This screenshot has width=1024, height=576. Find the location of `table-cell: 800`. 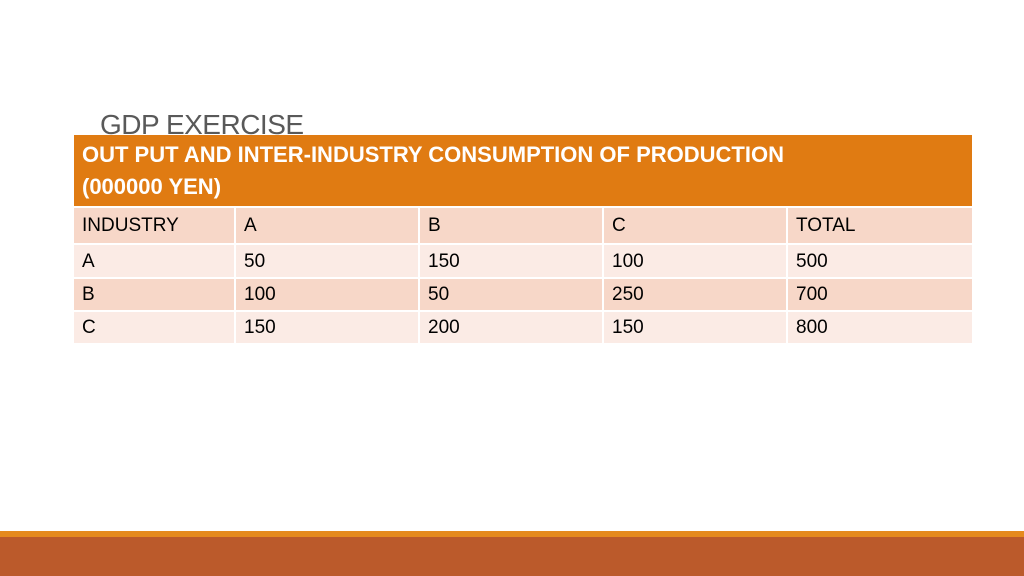

table-cell: 800 is located at coordinates (879, 328).